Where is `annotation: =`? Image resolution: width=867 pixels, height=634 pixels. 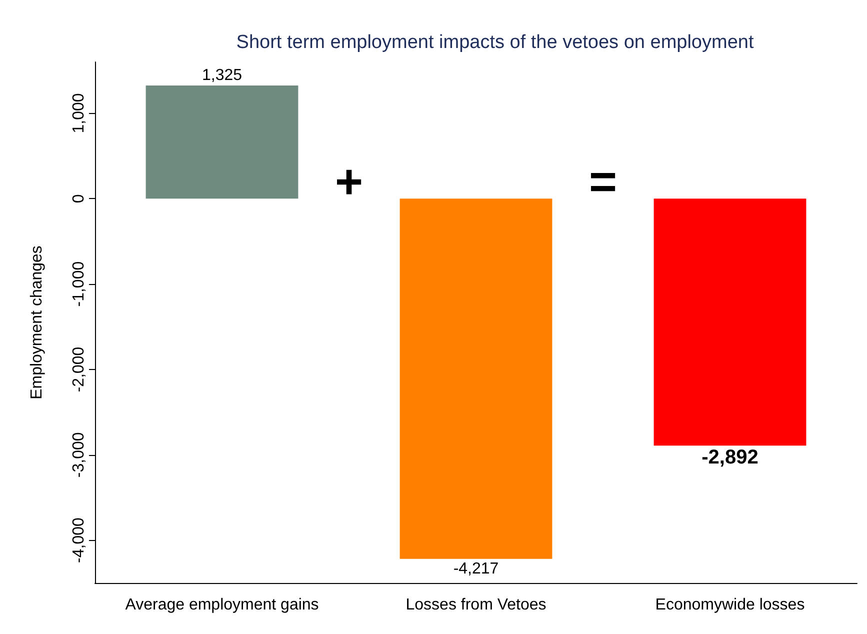 annotation: = is located at coordinates (603, 183).